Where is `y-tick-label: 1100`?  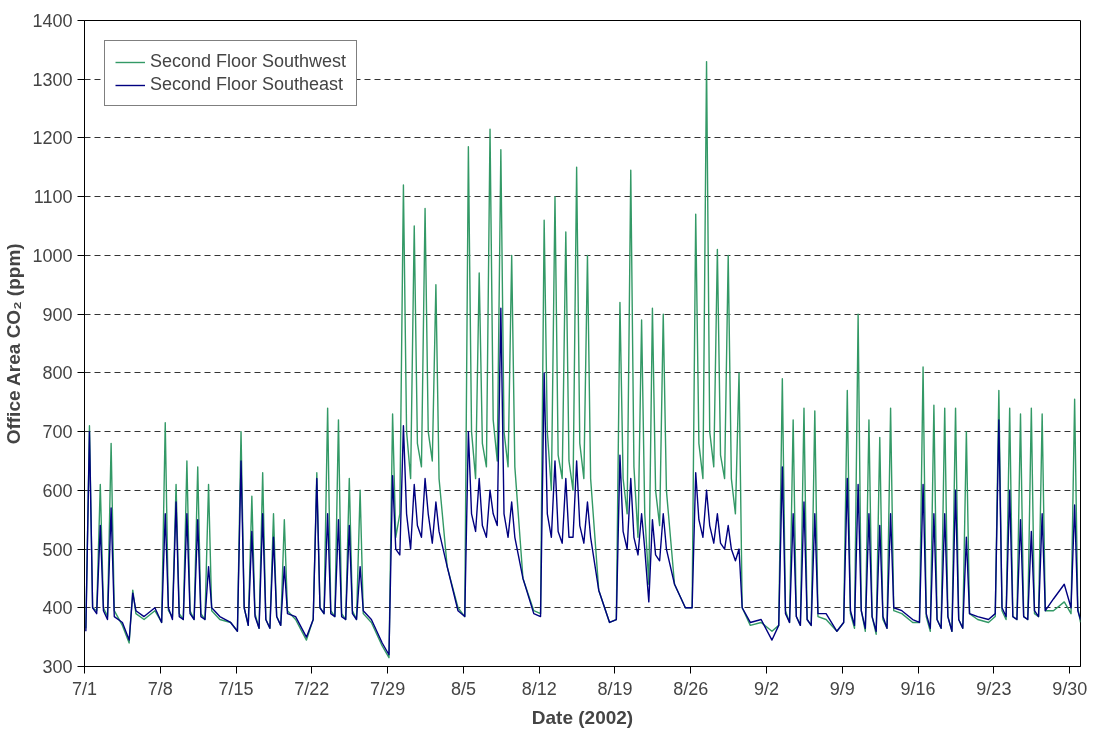 y-tick-label: 1100 is located at coordinates (53, 197).